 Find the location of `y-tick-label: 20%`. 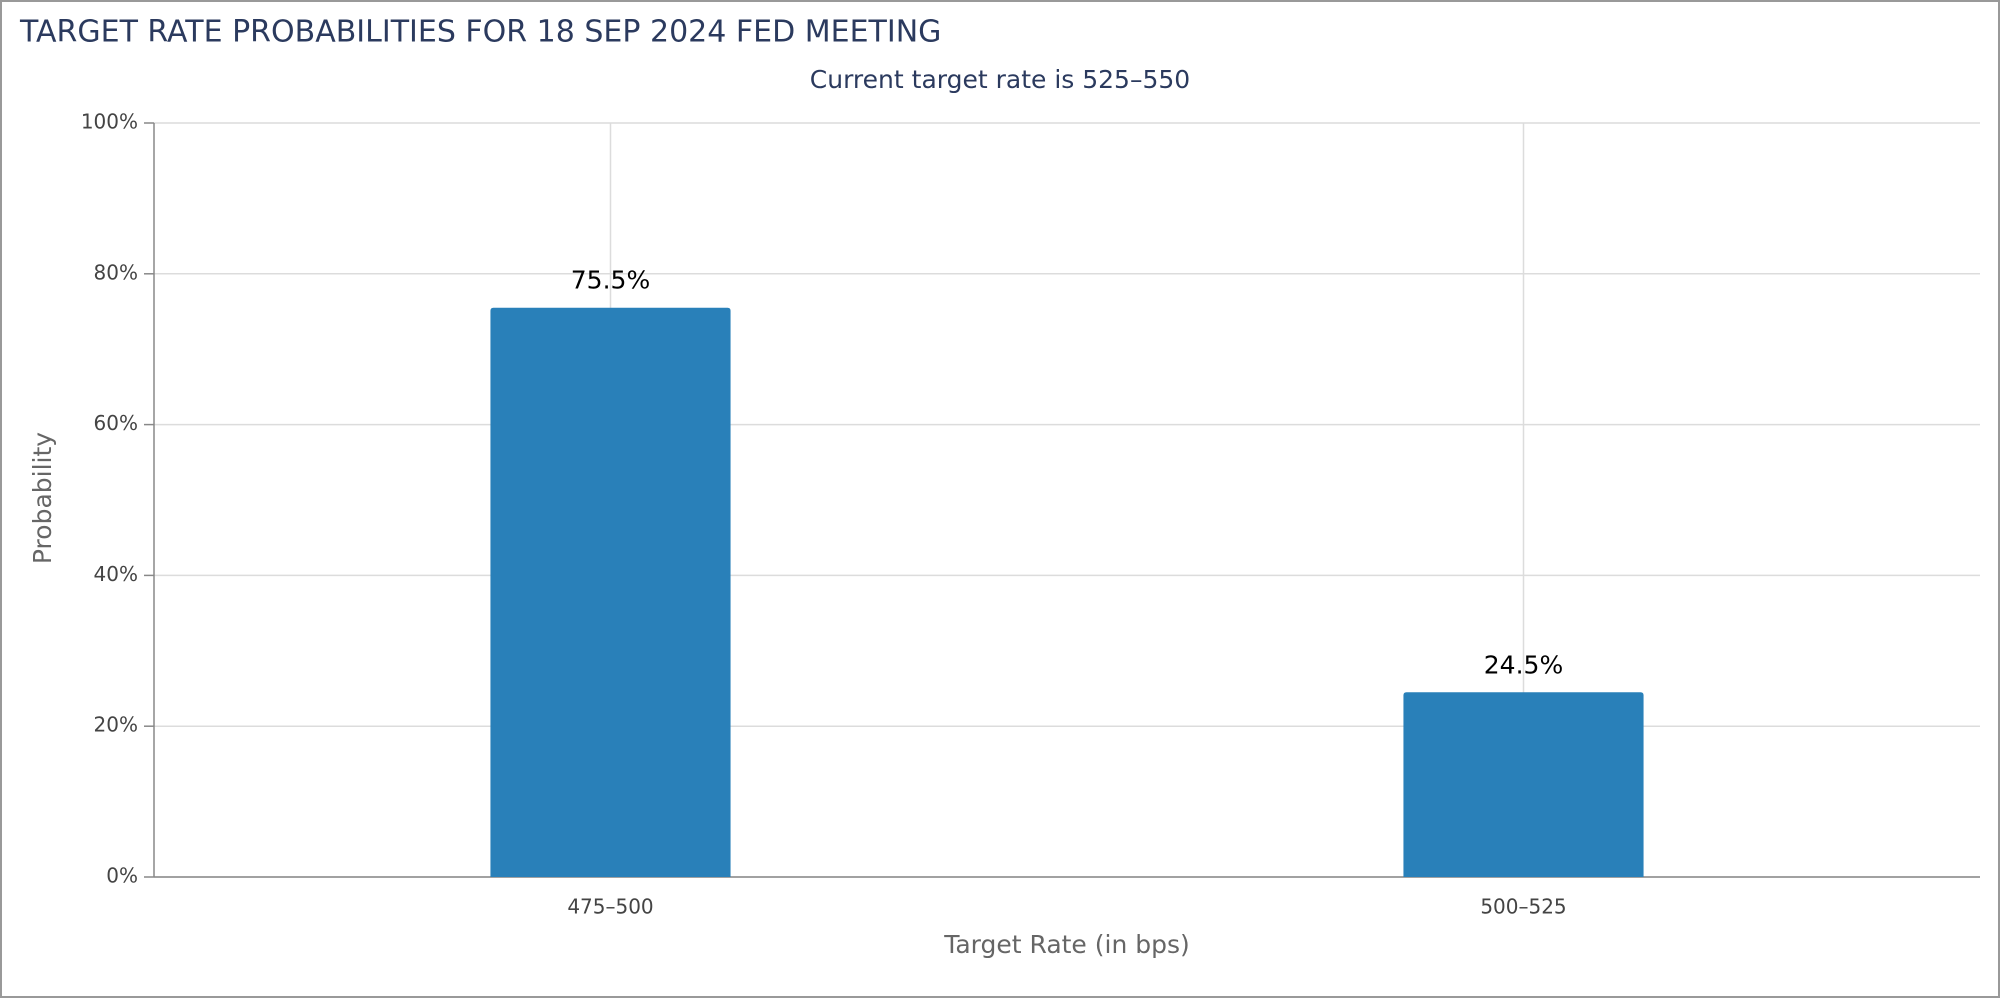

y-tick-label: 20% is located at coordinates (116, 725).